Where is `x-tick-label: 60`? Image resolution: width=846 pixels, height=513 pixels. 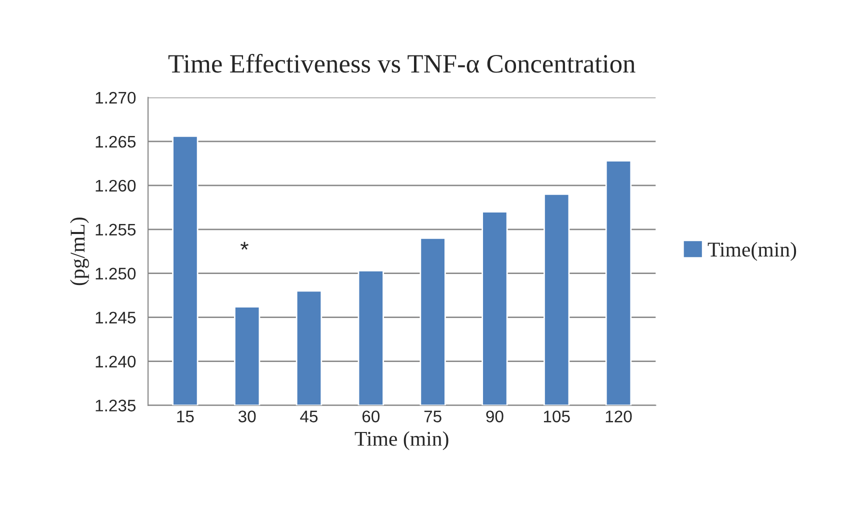
x-tick-label: 60 is located at coordinates (371, 416).